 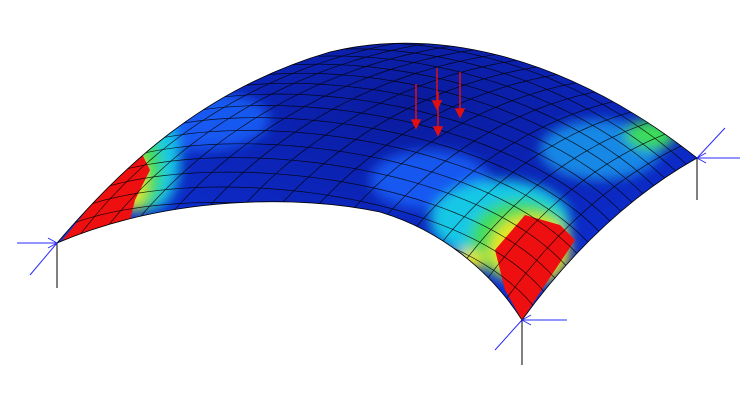 What do you see at coordinates (105, 196) in the screenshot?
I see `stress-peak-left` at bounding box center [105, 196].